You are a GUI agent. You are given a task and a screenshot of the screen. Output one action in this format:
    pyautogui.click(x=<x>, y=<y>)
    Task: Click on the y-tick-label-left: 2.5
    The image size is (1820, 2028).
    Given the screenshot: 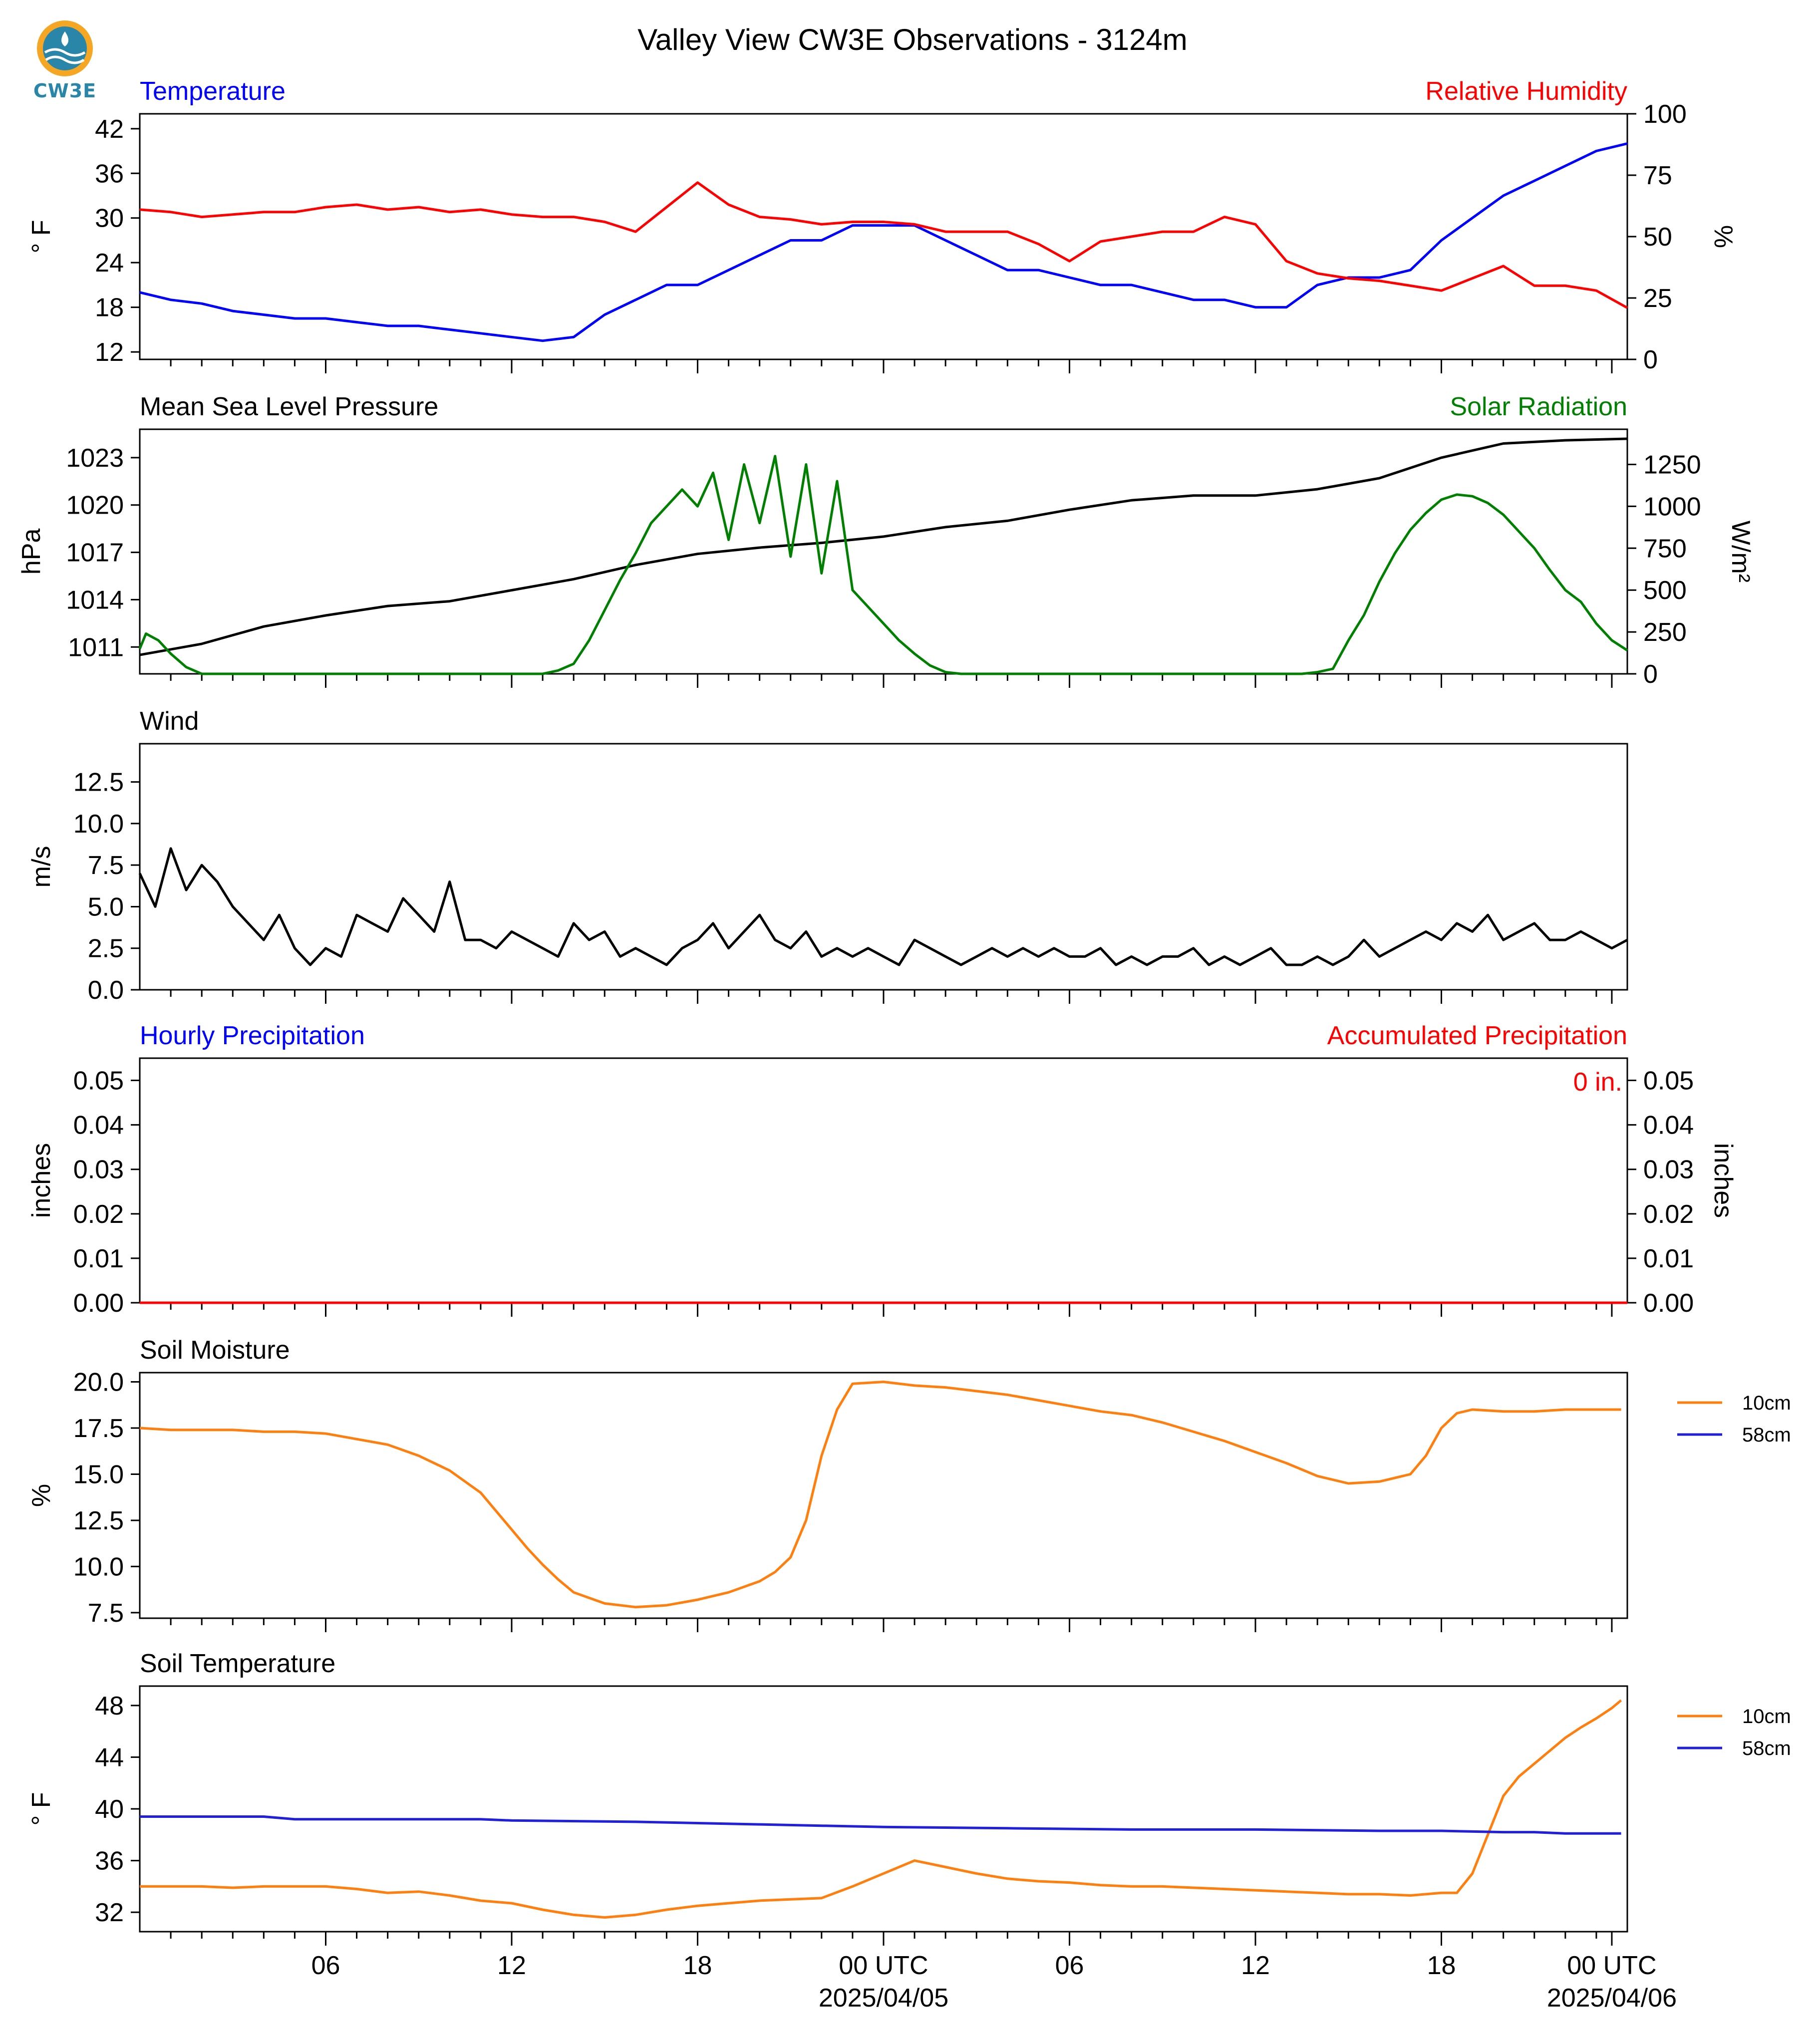 What is the action you would take?
    pyautogui.click(x=106, y=948)
    